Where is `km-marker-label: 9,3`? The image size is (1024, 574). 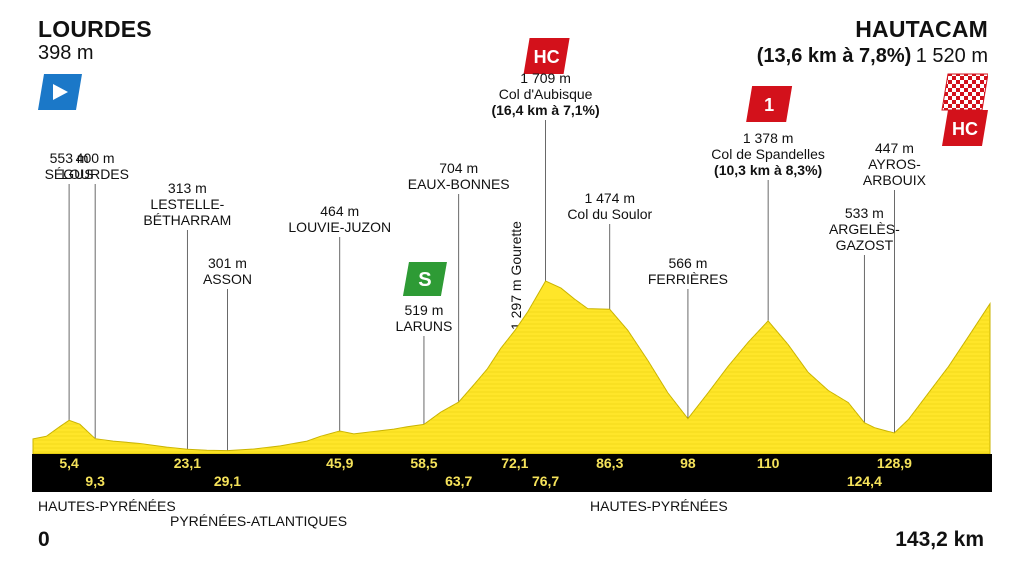
km-marker-label: 9,3 is located at coordinates (95, 481).